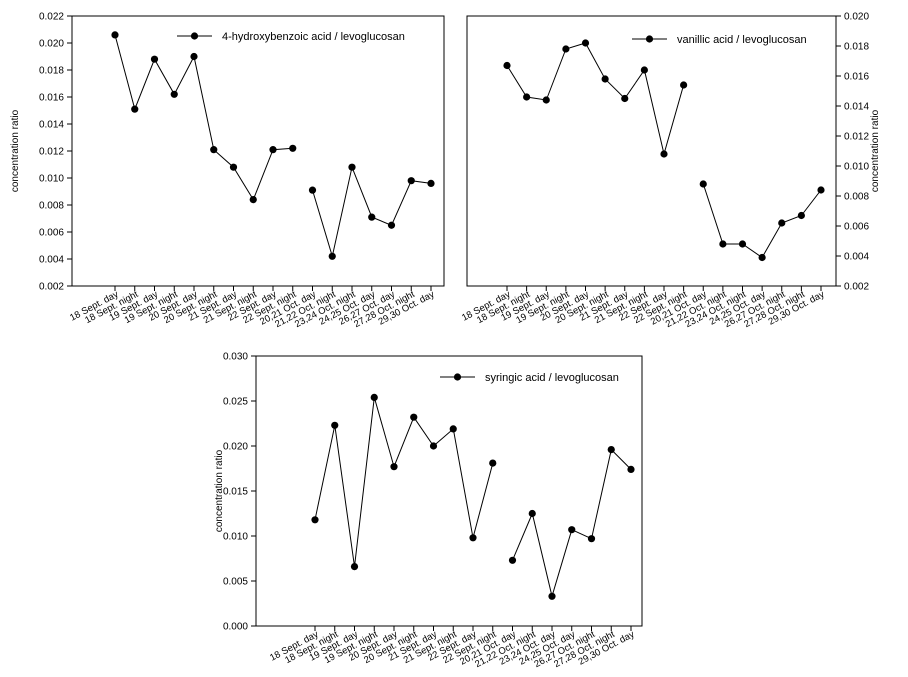  Describe the element at coordinates (742, 40) in the screenshot. I see `legend-label: vanillic acid / levoglucosan` at that location.